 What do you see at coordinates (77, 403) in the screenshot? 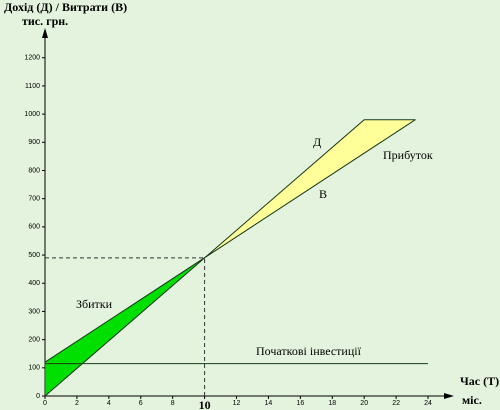
I see `x-tick-label: 2` at bounding box center [77, 403].